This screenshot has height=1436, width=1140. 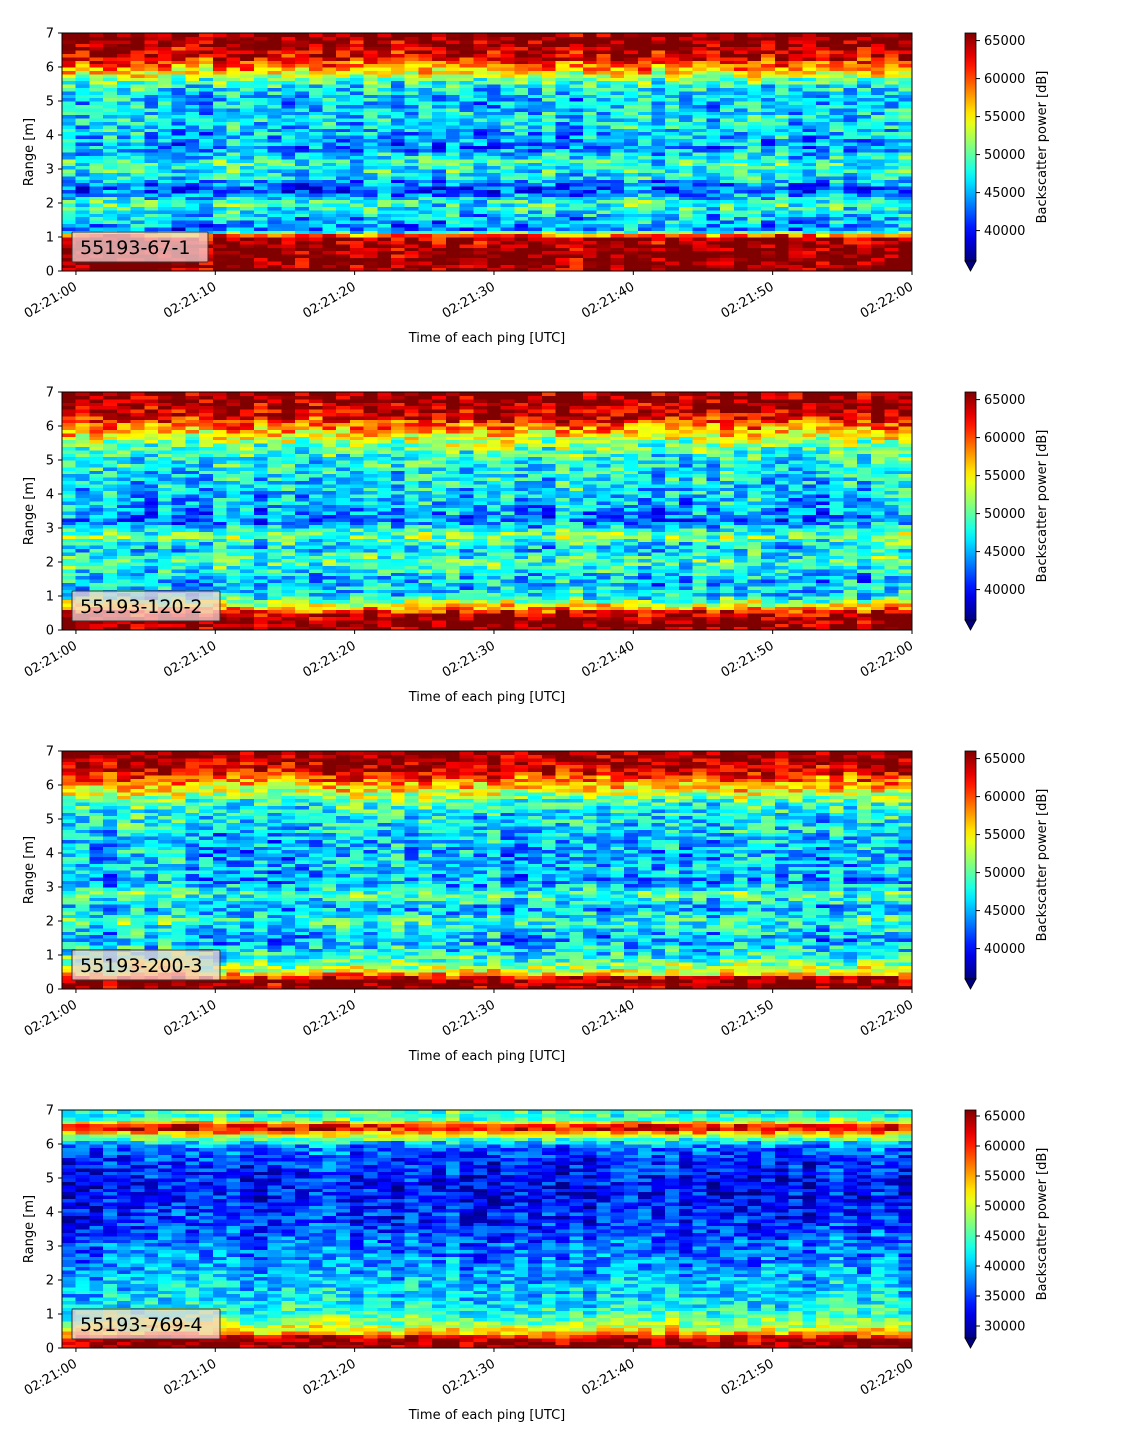 I want to click on colorbar-tick-label: 35000, so click(x=1004, y=1297).